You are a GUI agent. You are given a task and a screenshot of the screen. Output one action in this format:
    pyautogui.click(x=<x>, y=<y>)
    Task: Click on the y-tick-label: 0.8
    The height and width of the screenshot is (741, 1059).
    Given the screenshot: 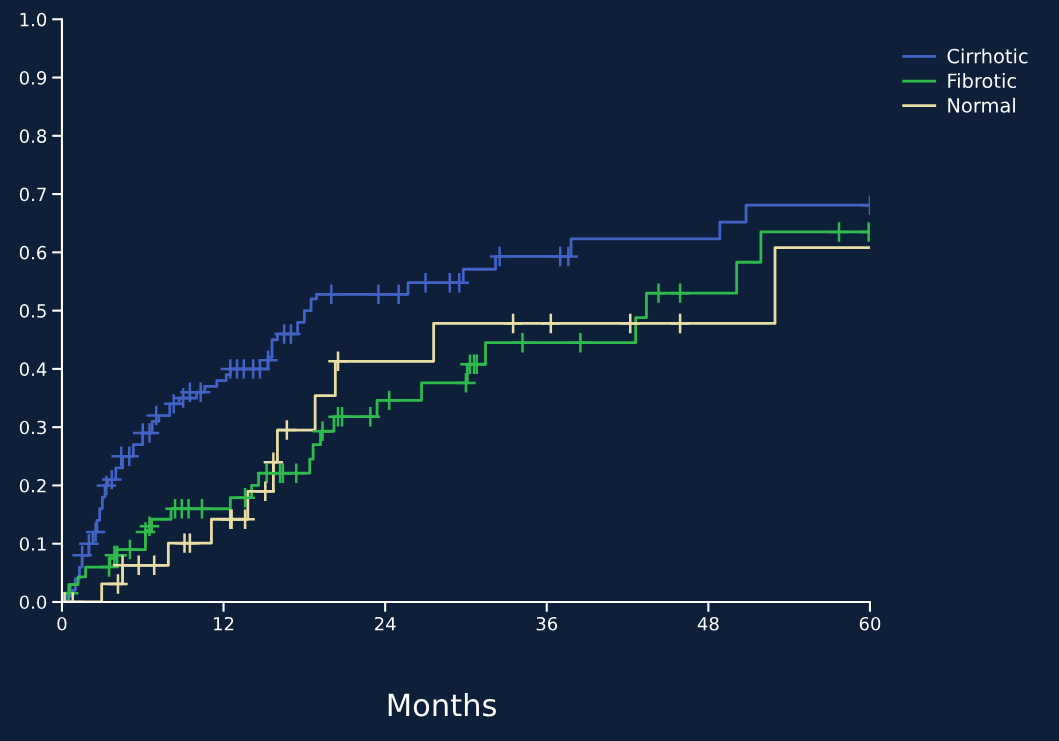 What is the action you would take?
    pyautogui.click(x=33, y=136)
    